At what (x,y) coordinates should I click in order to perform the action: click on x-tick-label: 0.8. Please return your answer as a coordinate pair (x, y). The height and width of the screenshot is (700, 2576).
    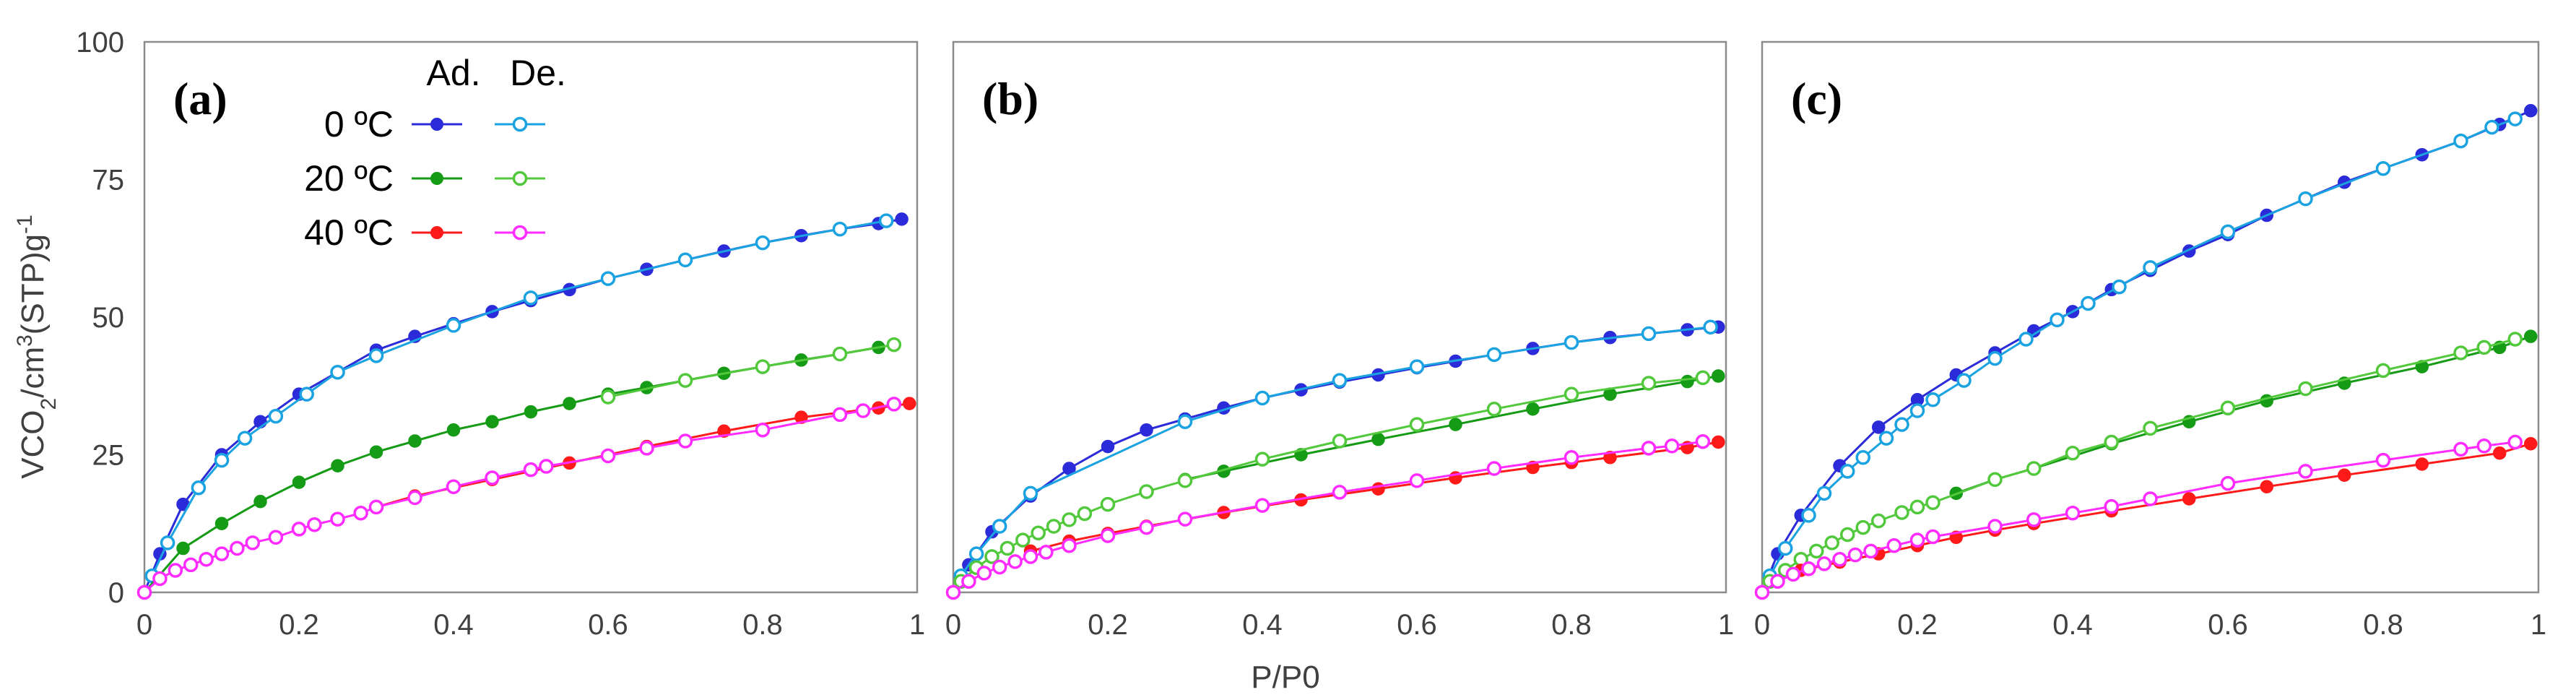
    Looking at the image, I should click on (2383, 625).